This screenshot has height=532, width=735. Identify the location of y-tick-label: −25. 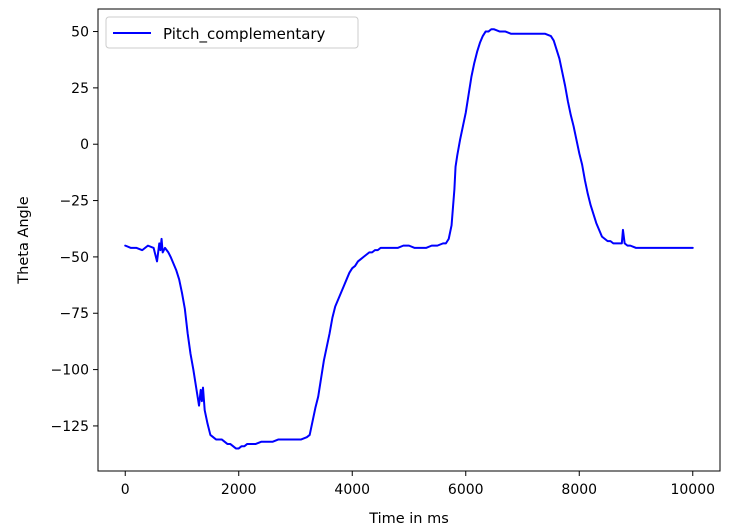
(74, 202).